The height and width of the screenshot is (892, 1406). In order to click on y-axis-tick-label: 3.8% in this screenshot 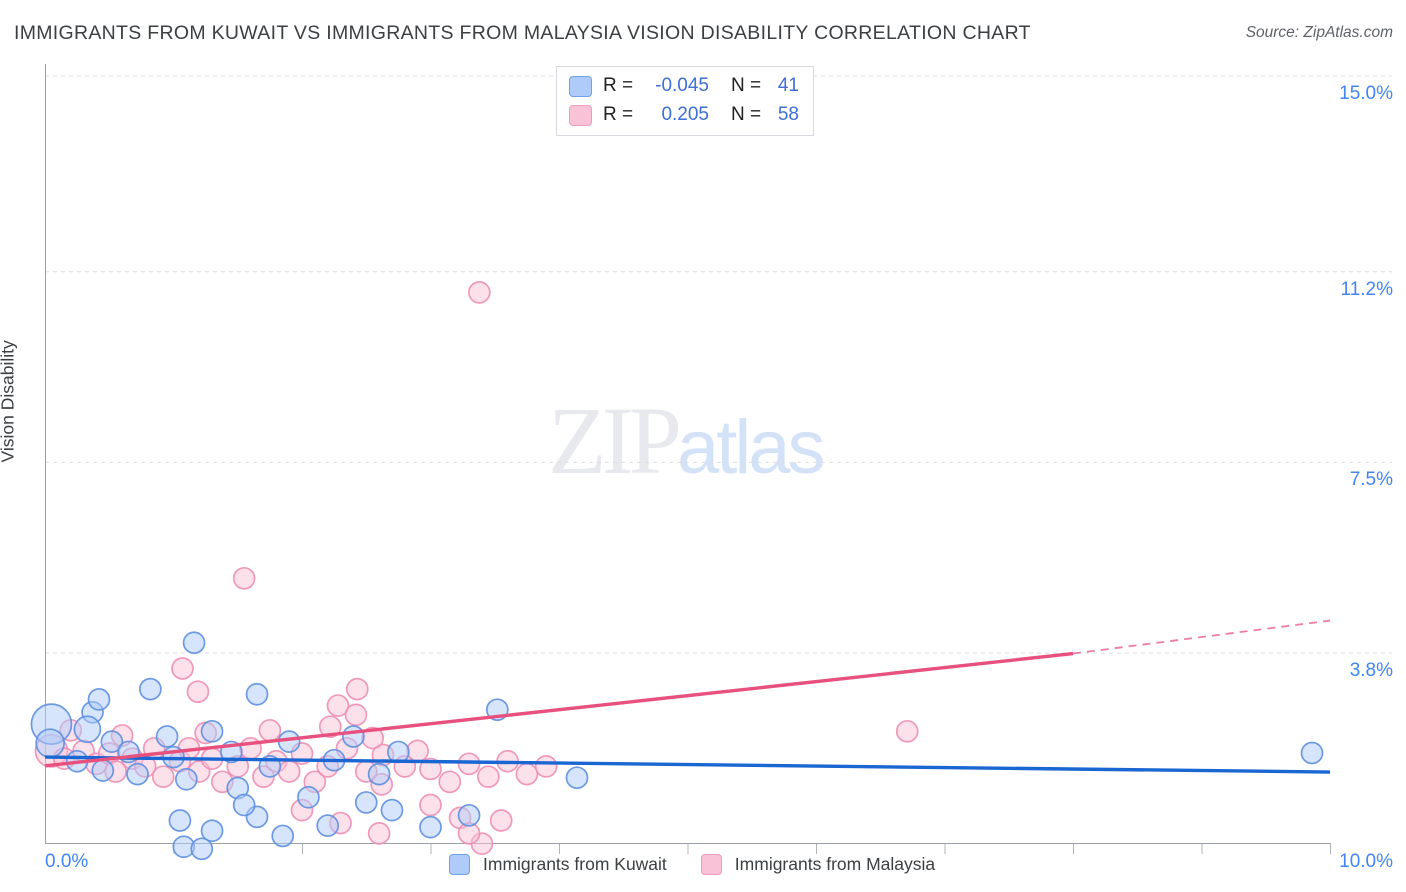, I will do `click(1371, 671)`.